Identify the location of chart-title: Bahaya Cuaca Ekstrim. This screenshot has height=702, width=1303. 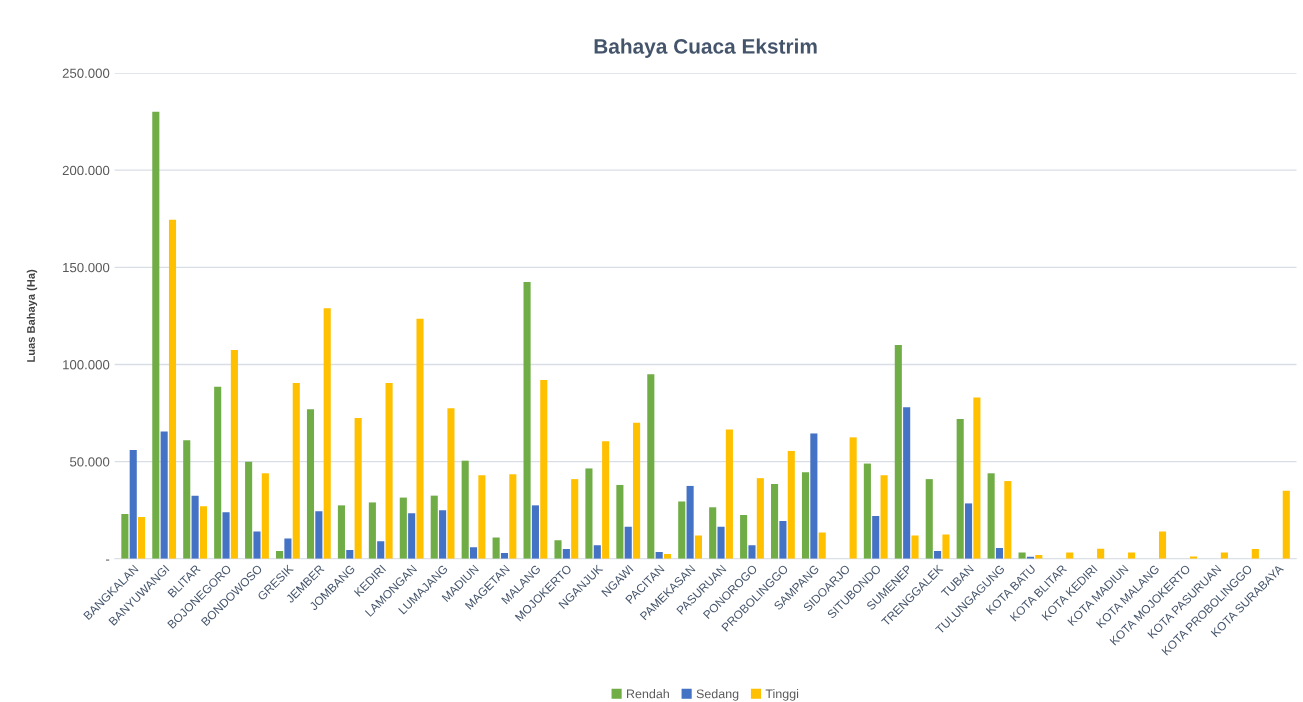
(705, 48).